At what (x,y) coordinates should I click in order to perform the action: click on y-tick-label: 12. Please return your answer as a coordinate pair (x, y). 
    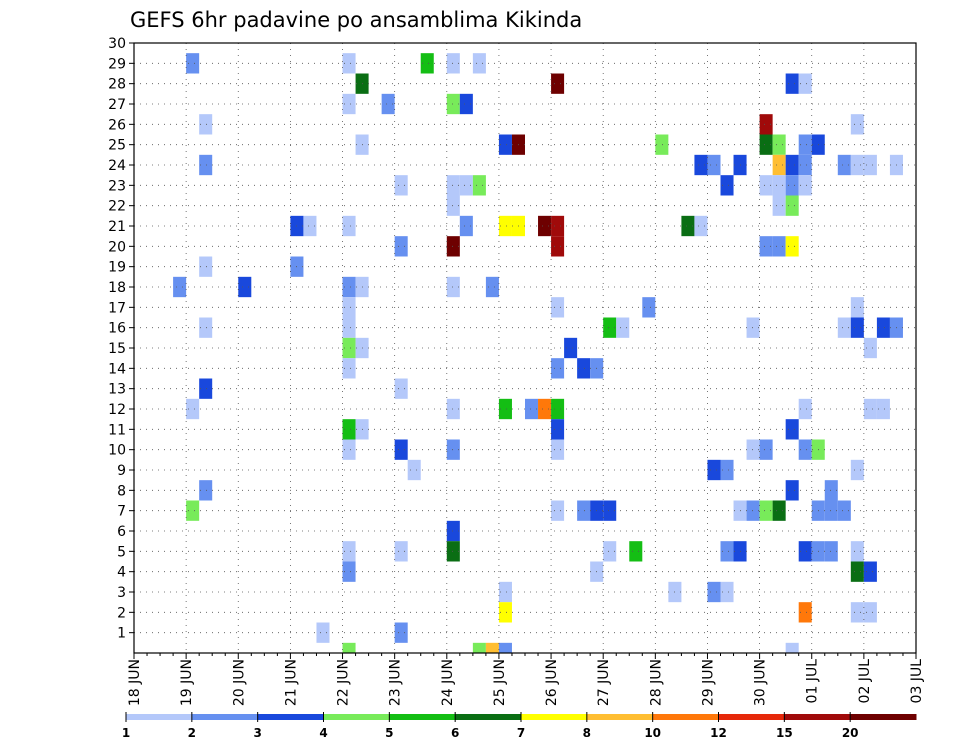
    Looking at the image, I should click on (117, 410).